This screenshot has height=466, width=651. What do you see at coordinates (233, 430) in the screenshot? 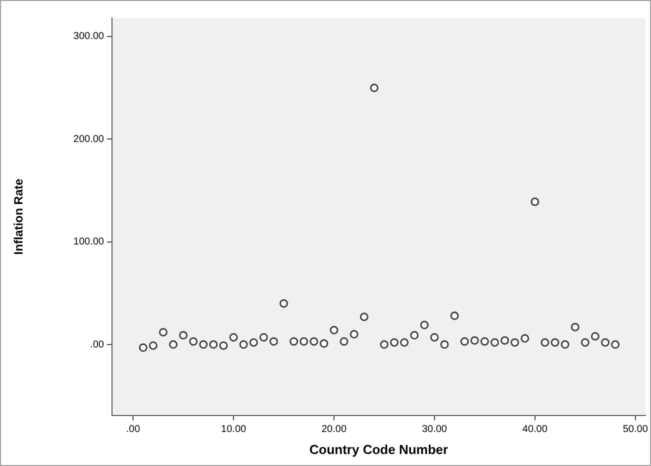
I see `x-tick-label: 10.00` at bounding box center [233, 430].